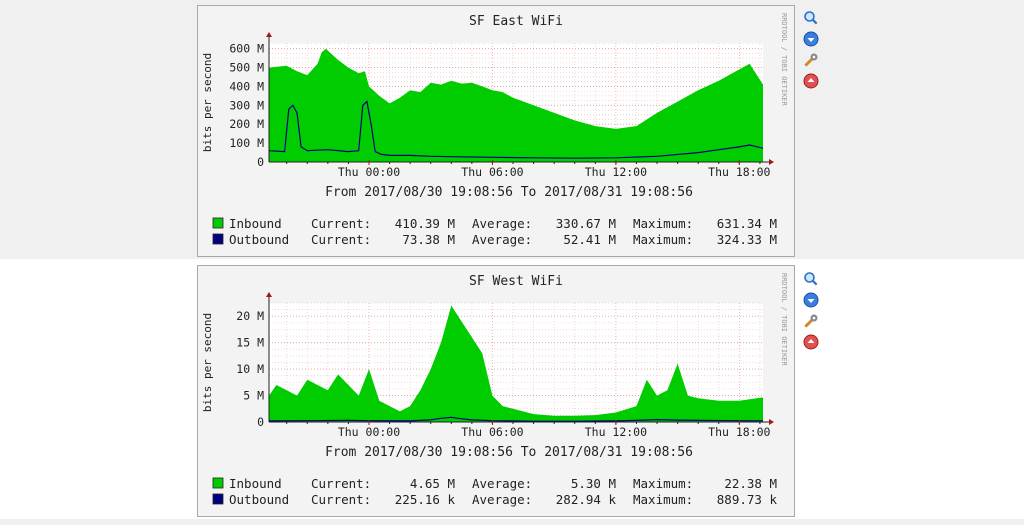 This screenshot has width=1024, height=525. What do you see at coordinates (747, 499) in the screenshot?
I see `legend-maximum-value: 889.73 k` at bounding box center [747, 499].